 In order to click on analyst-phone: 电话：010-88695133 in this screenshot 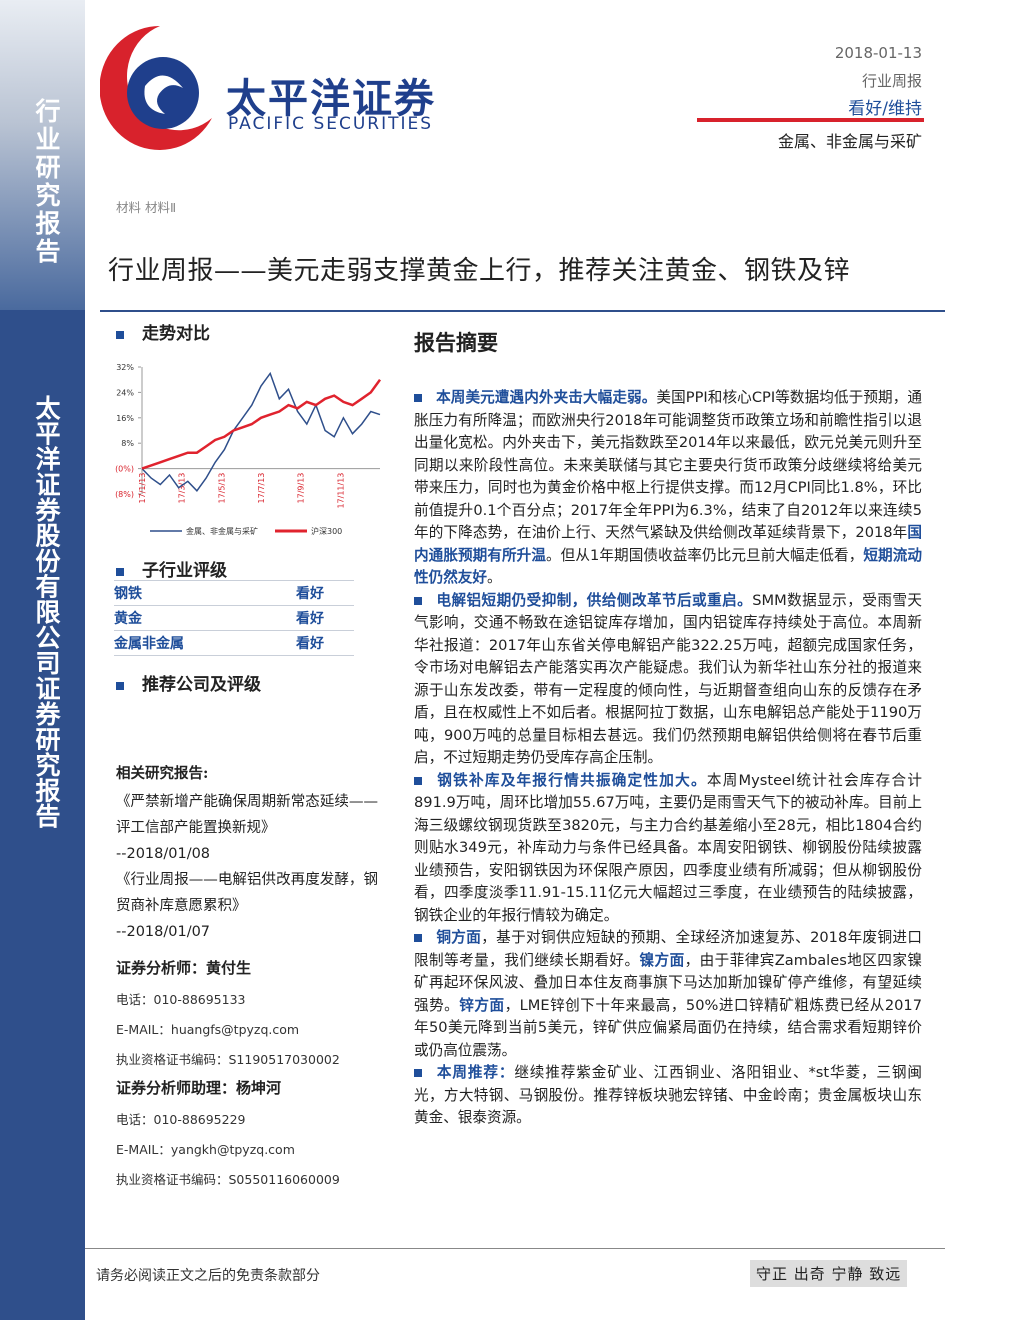, I will do `click(181, 999)`.